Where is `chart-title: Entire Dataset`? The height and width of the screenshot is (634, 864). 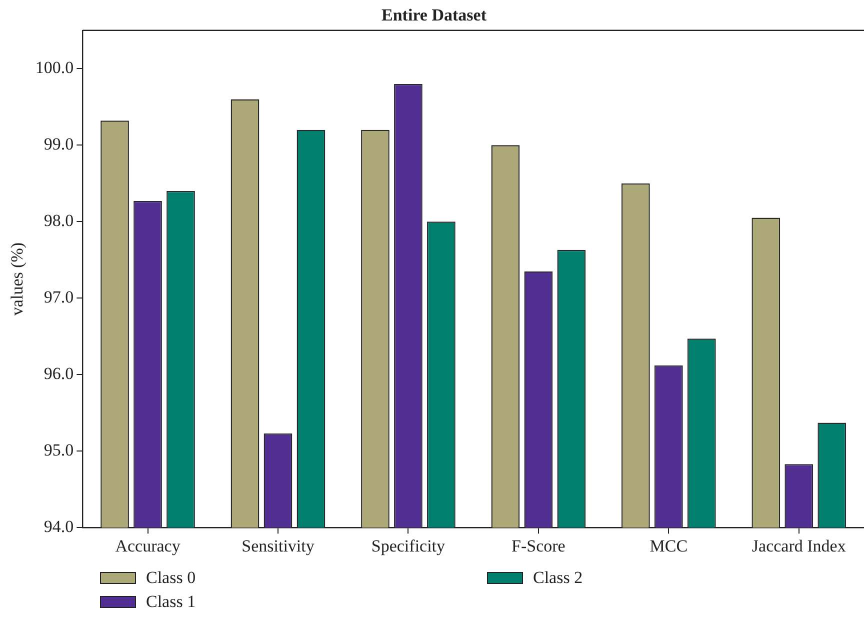 chart-title: Entire Dataset is located at coordinates (434, 15).